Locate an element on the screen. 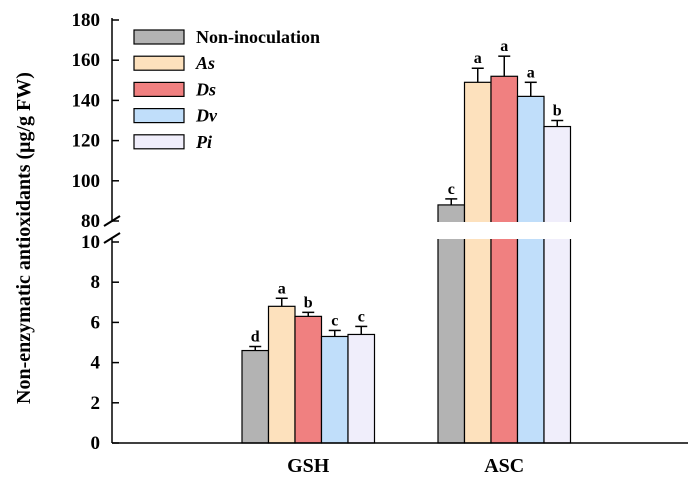  y-tick-label: 4 is located at coordinates (96, 363).